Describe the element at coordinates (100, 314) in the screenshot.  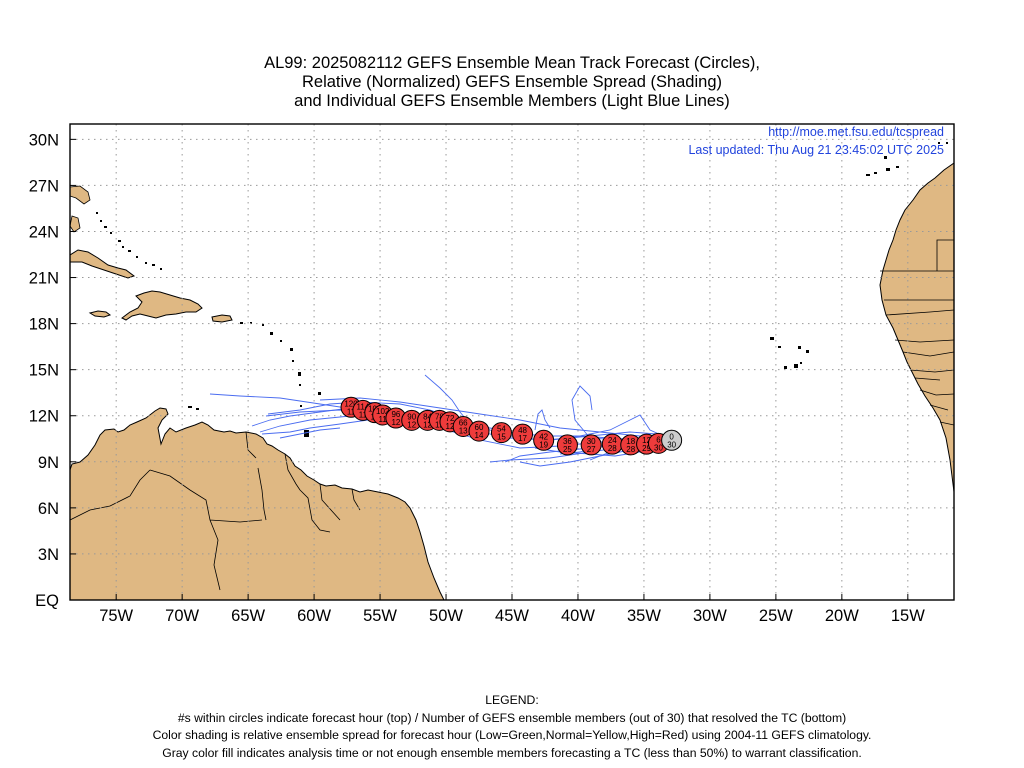
I see `land-jamaica` at that location.